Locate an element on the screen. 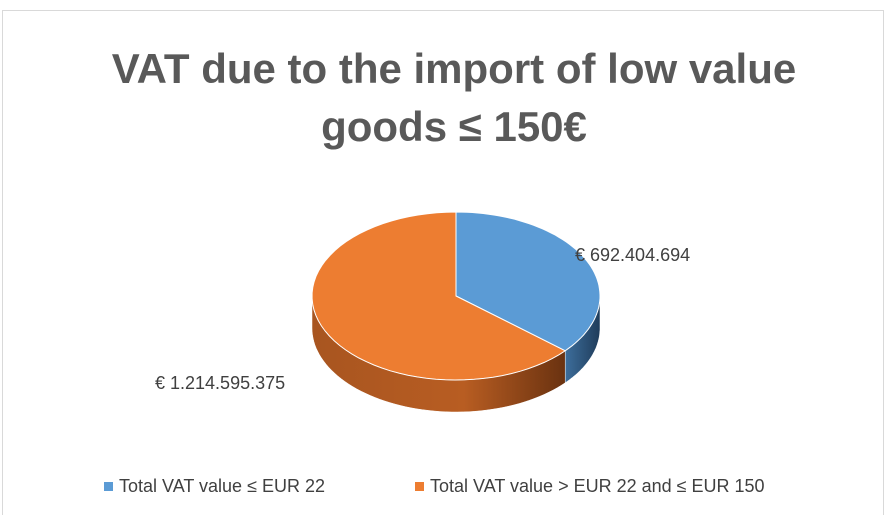 This screenshot has width=889, height=515. legend-label: Total VAT value > EUR 22 and ≤ EUR 150 is located at coordinates (597, 486).